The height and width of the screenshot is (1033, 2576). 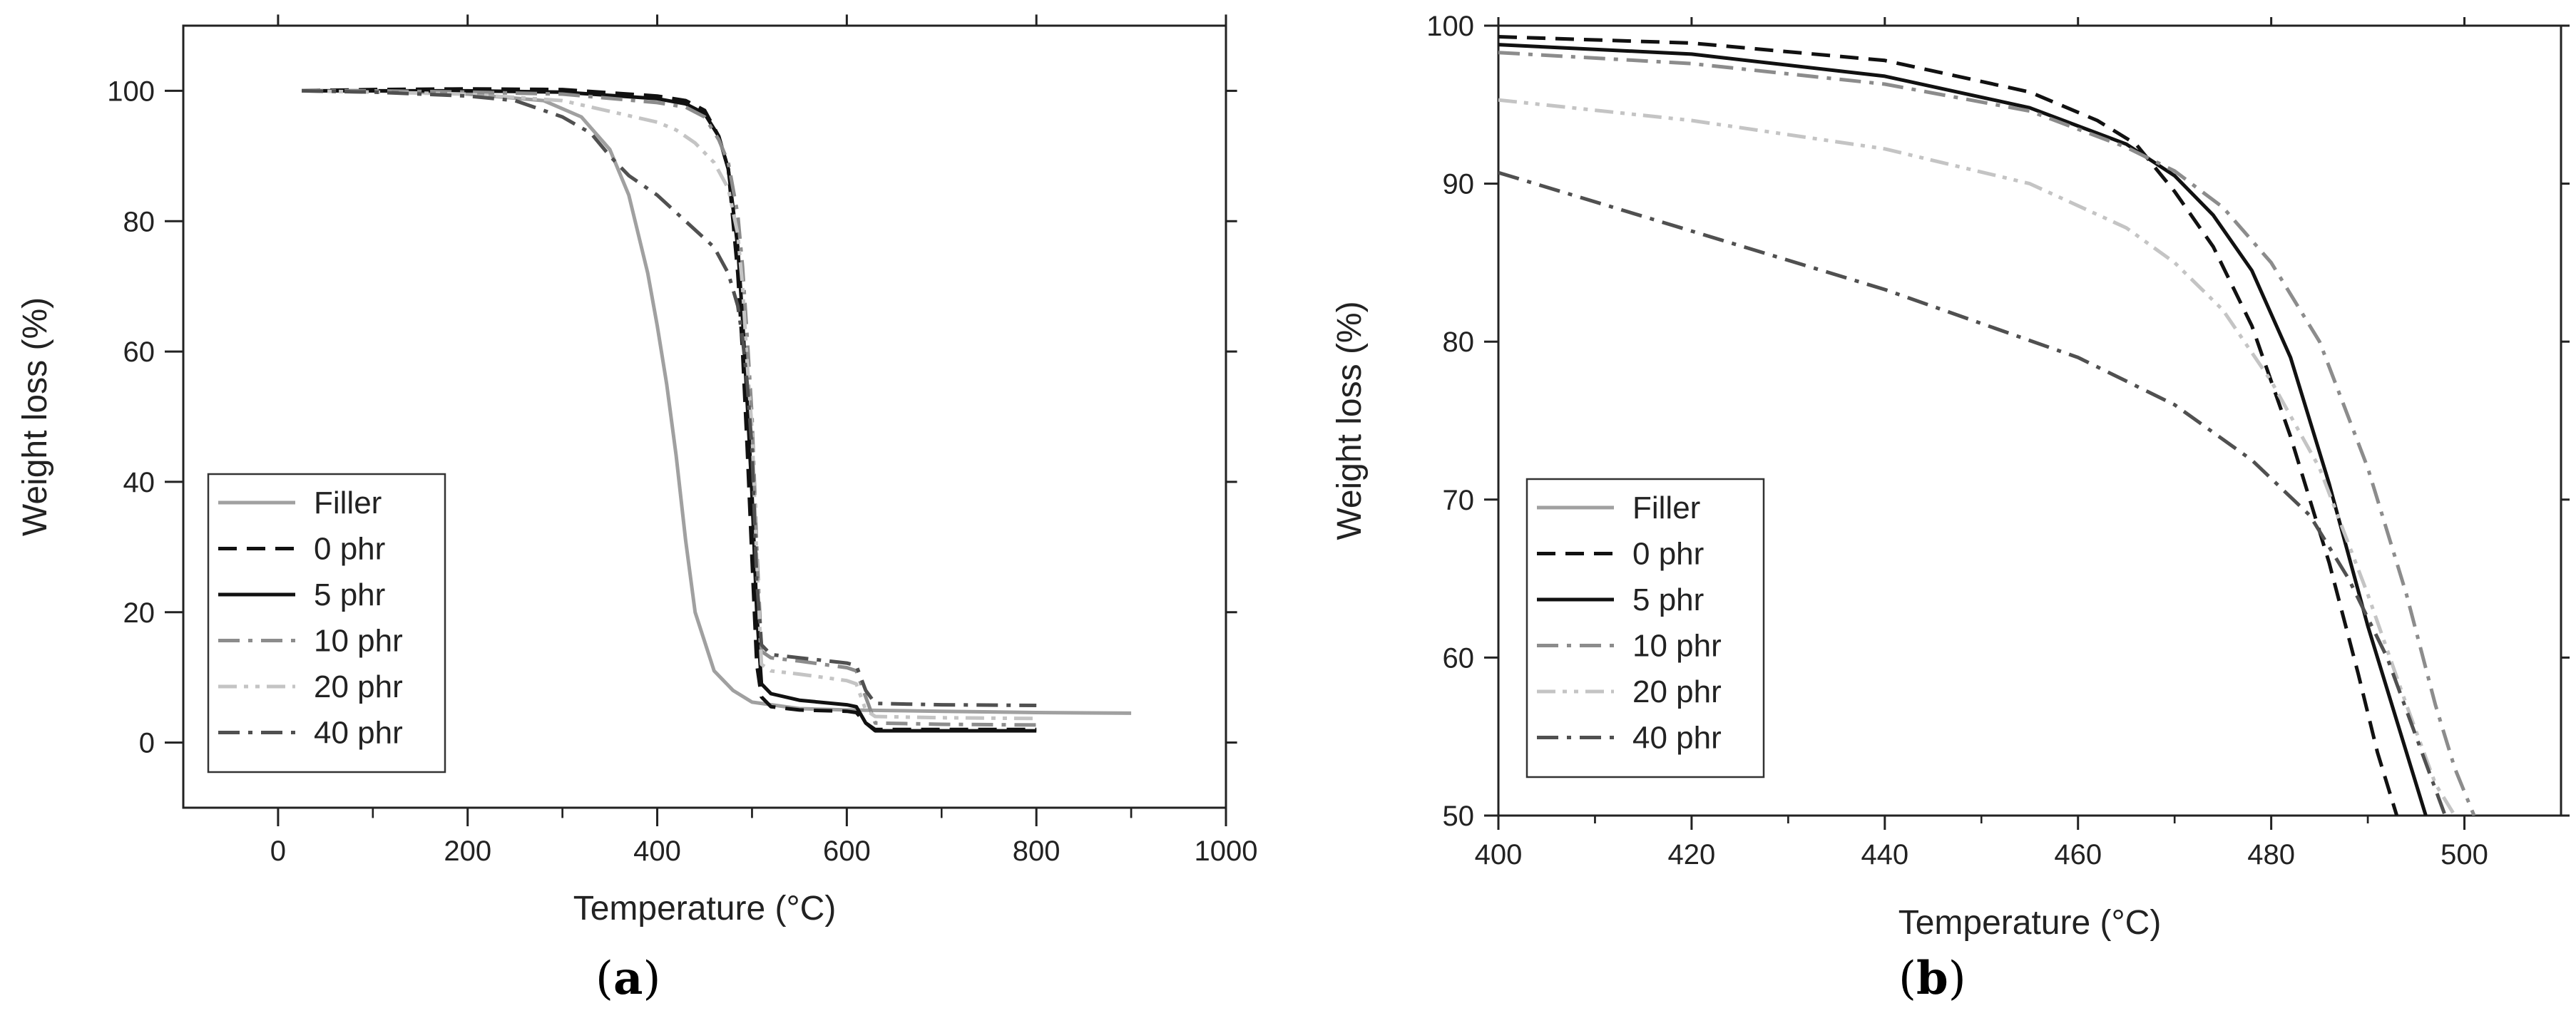 I want to click on panel-b-caption: (b), so click(x=1932, y=978).